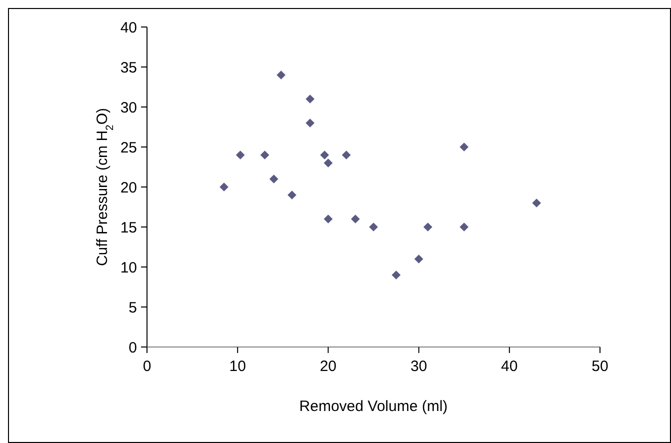 The image size is (671, 443). What do you see at coordinates (600, 366) in the screenshot?
I see `x-tick-label: 50` at bounding box center [600, 366].